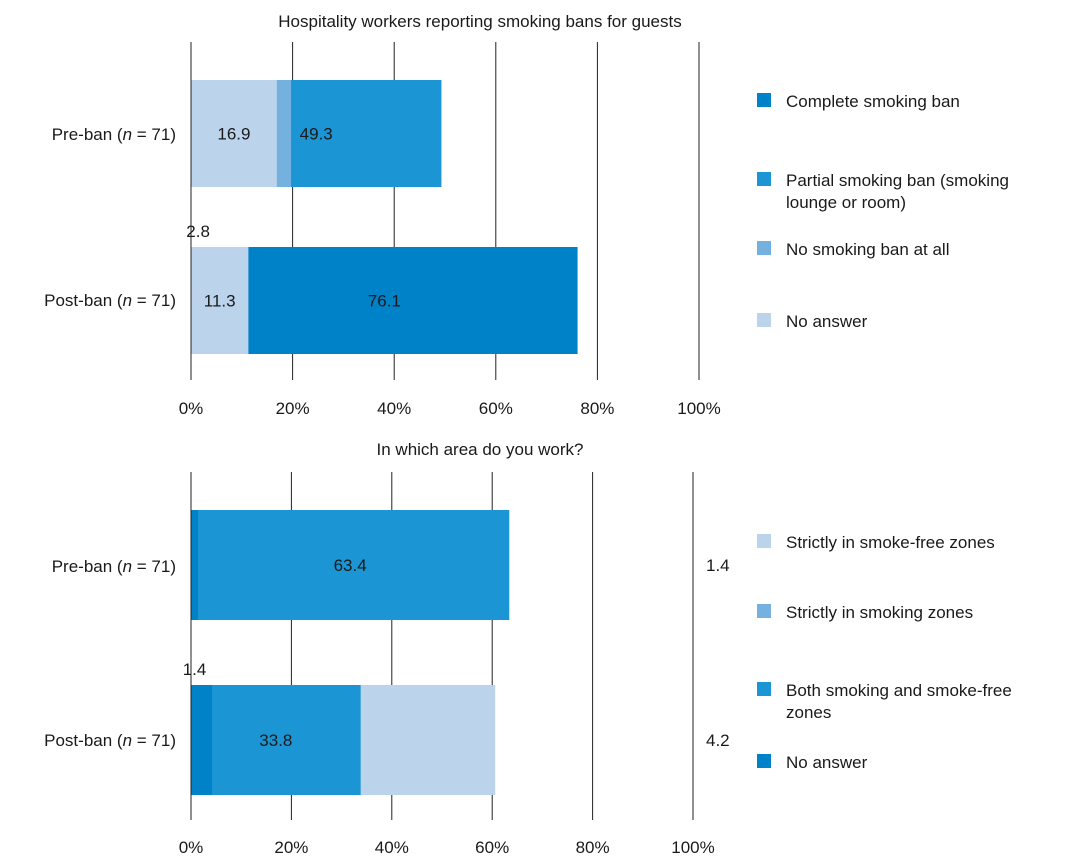 The height and width of the screenshot is (861, 1069). I want to click on data-label: 76.1, so click(384, 301).